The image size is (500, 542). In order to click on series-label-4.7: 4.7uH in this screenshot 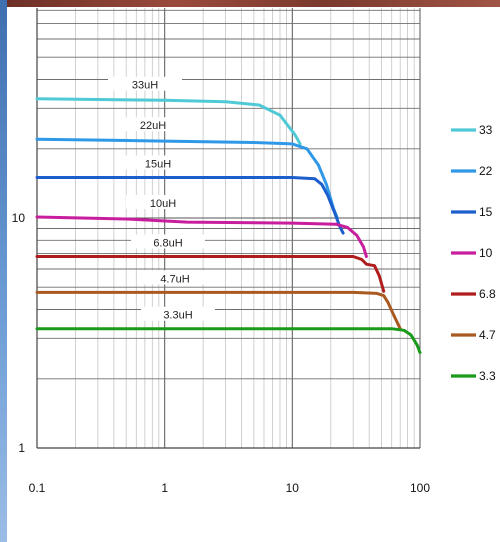, I will do `click(174, 279)`.